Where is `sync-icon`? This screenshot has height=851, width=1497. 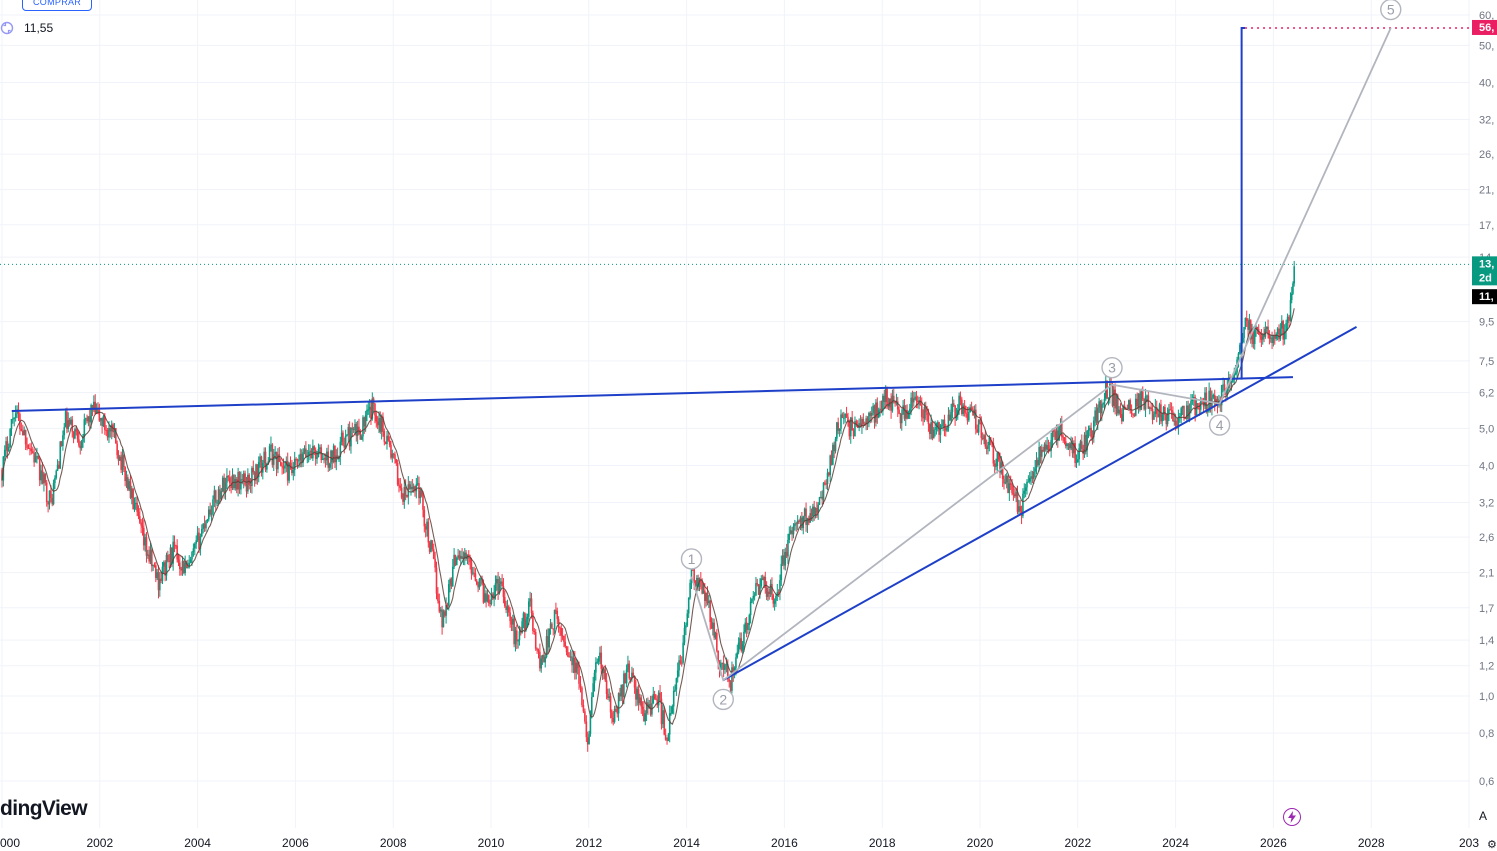 sync-icon is located at coordinates (7, 28).